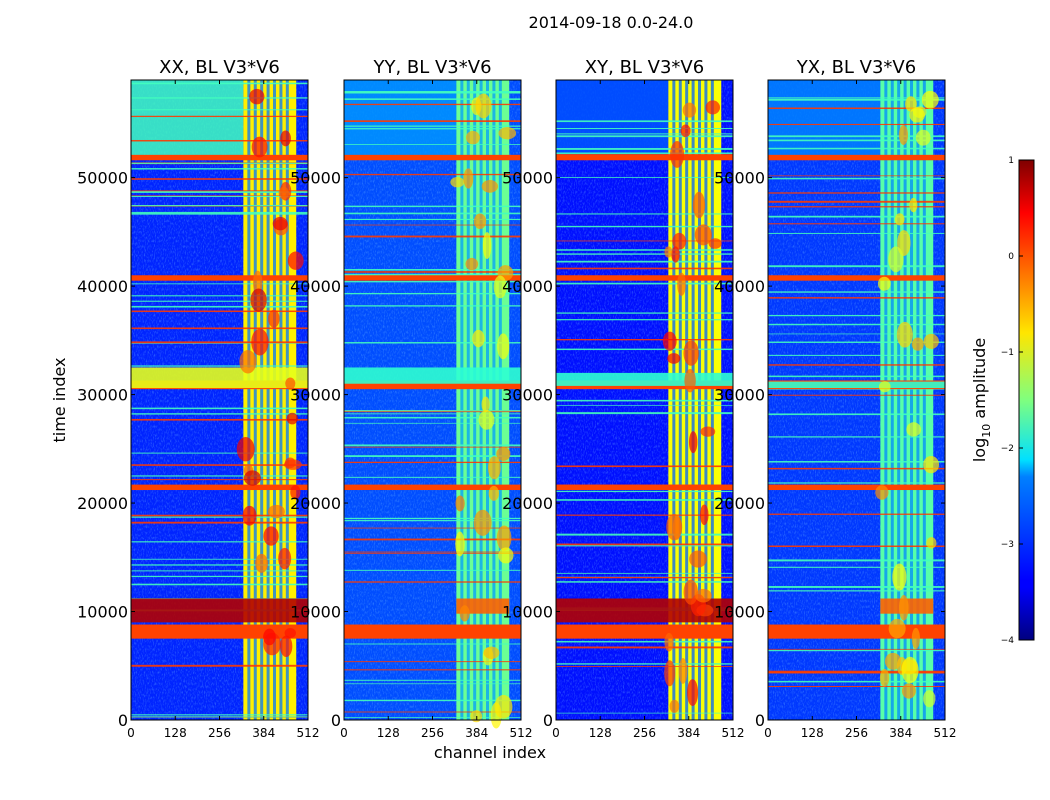 Image resolution: width=1050 pixels, height=800 pixels. What do you see at coordinates (490, 752) in the screenshot?
I see `x-axis-label: channel index` at bounding box center [490, 752].